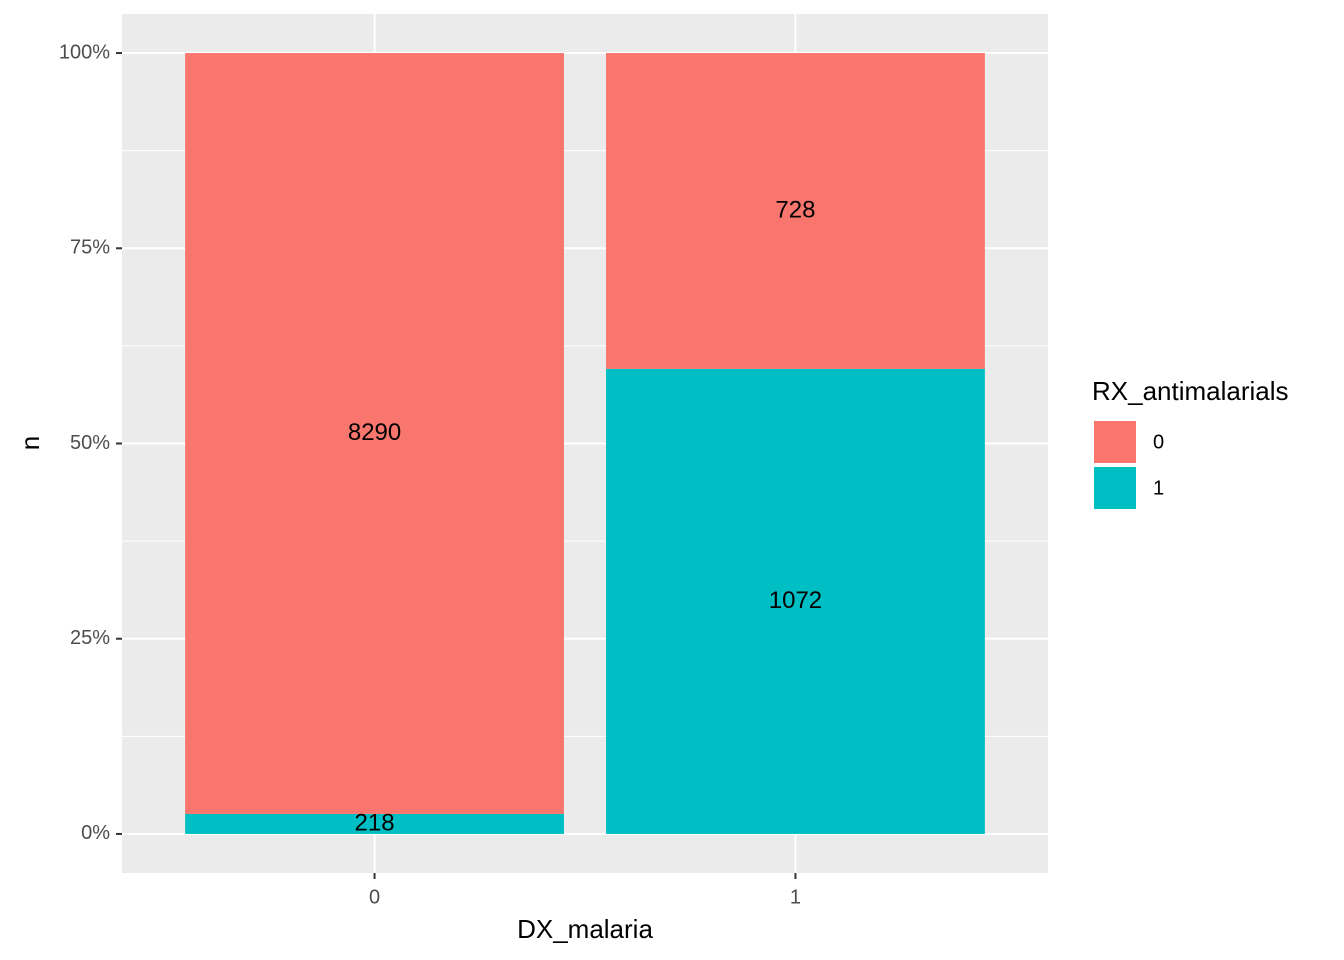  What do you see at coordinates (1158, 488) in the screenshot?
I see `legend-label: 1` at bounding box center [1158, 488].